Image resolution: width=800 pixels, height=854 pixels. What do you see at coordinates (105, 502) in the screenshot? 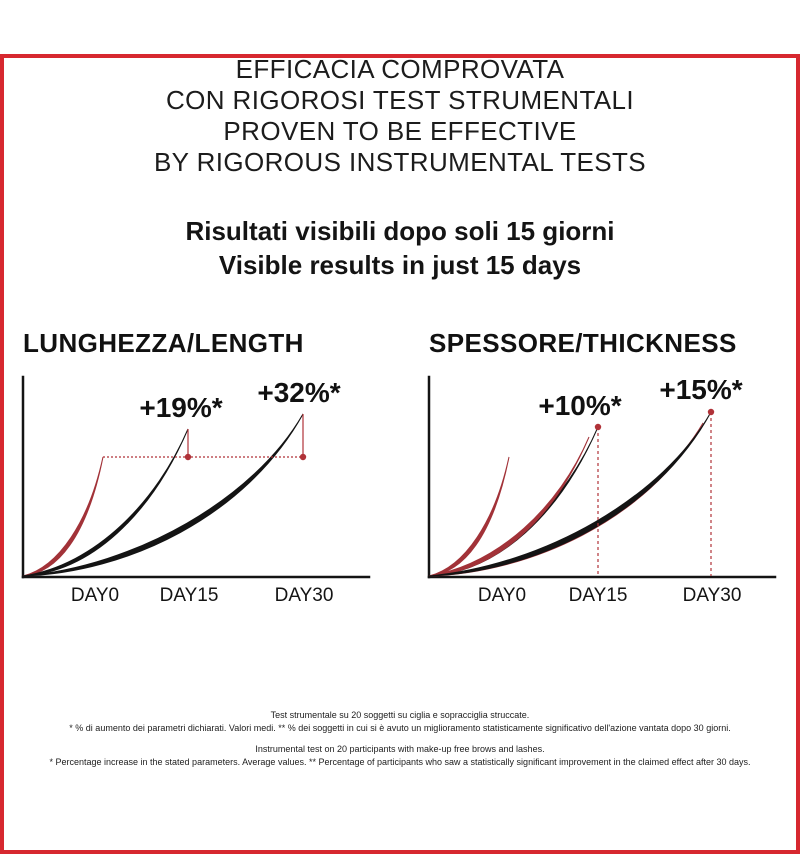
I see `lash-curve-day15` at bounding box center [105, 502].